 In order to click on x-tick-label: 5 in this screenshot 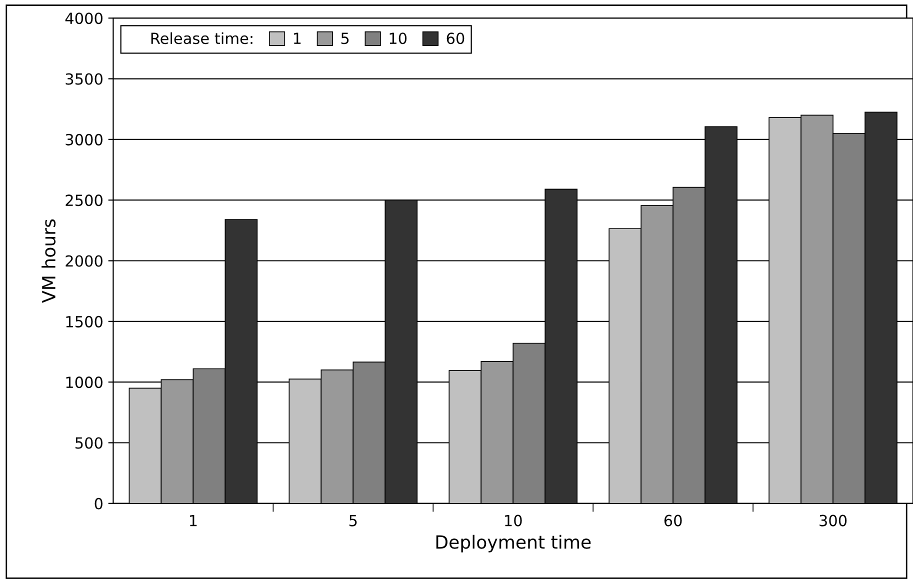, I will do `click(353, 520)`.